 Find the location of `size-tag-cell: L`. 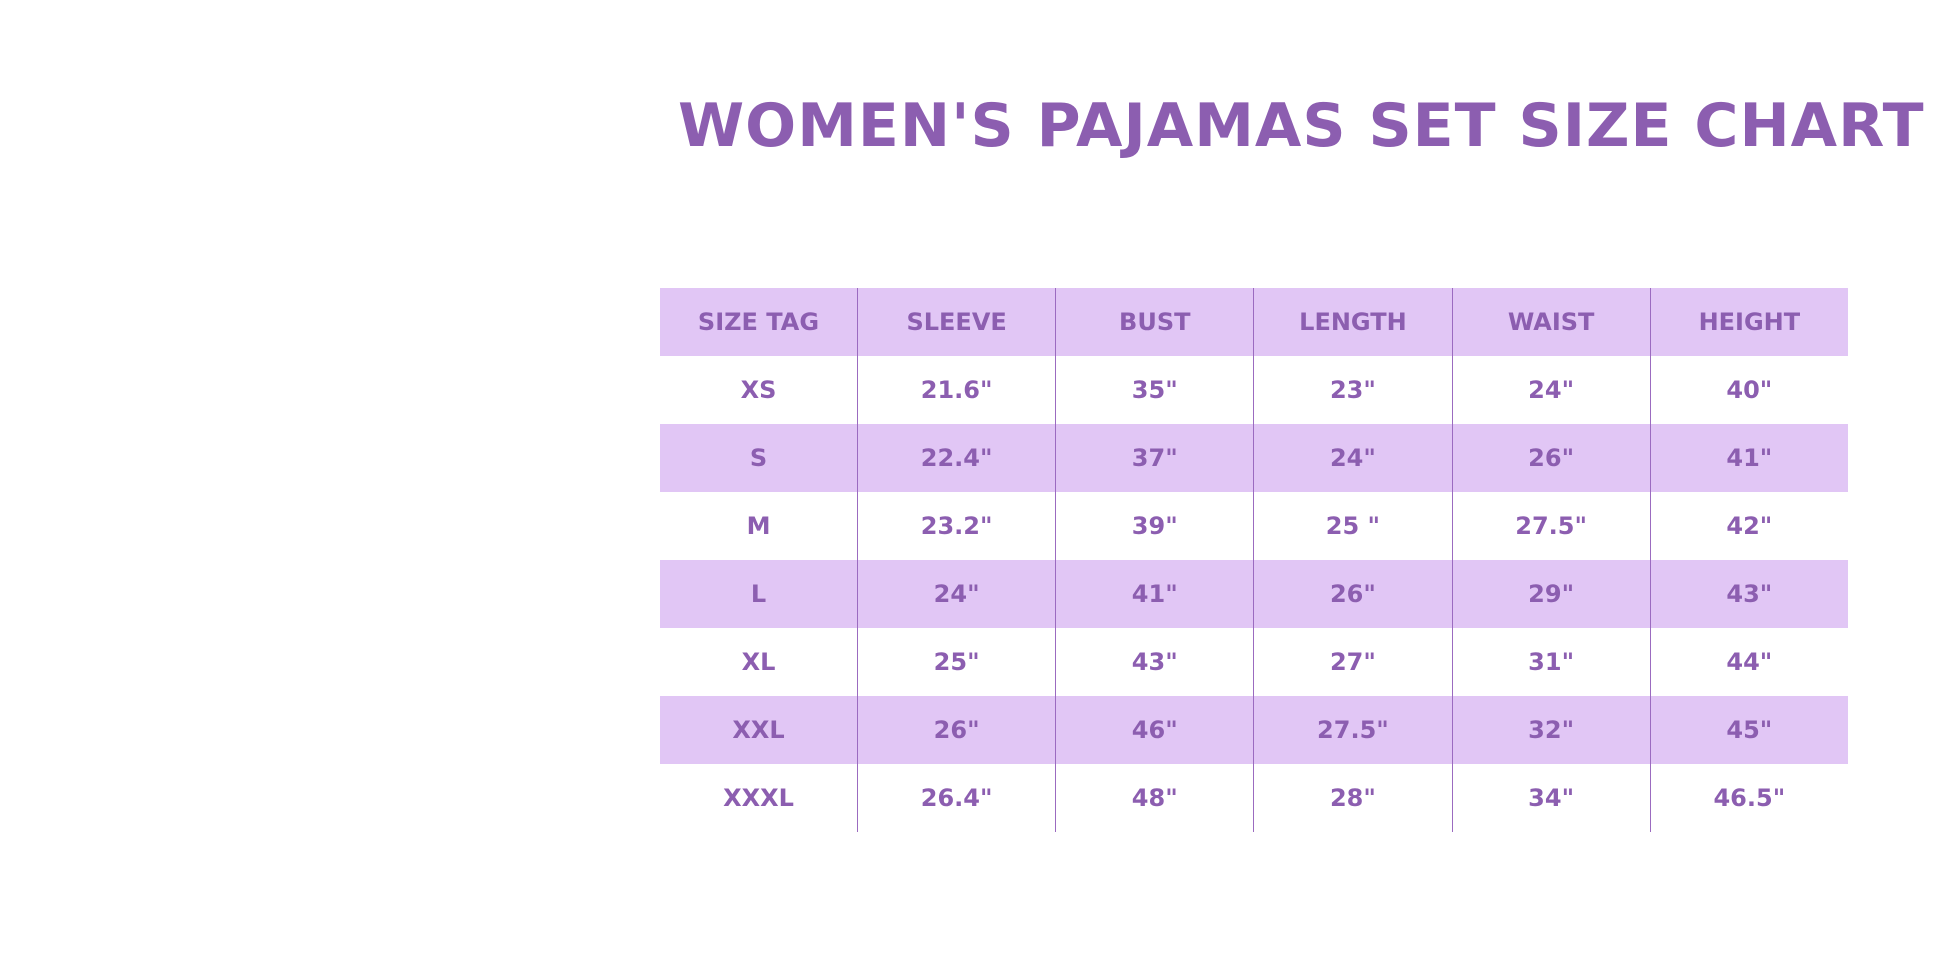

size-tag-cell: L is located at coordinates (759, 594).